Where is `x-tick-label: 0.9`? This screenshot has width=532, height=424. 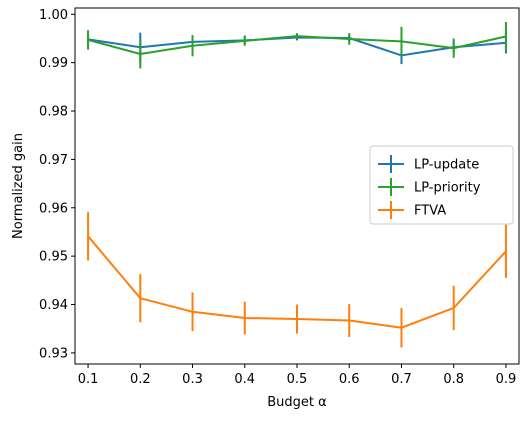 x-tick-label: 0.9 is located at coordinates (506, 379).